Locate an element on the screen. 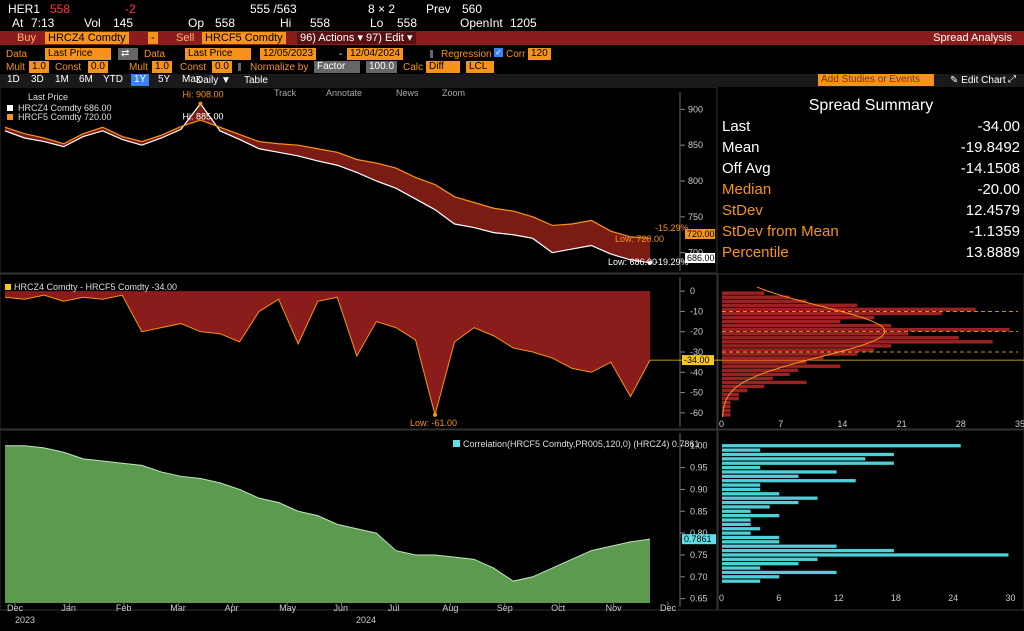  summary-key: Percentile is located at coordinates (755, 252).